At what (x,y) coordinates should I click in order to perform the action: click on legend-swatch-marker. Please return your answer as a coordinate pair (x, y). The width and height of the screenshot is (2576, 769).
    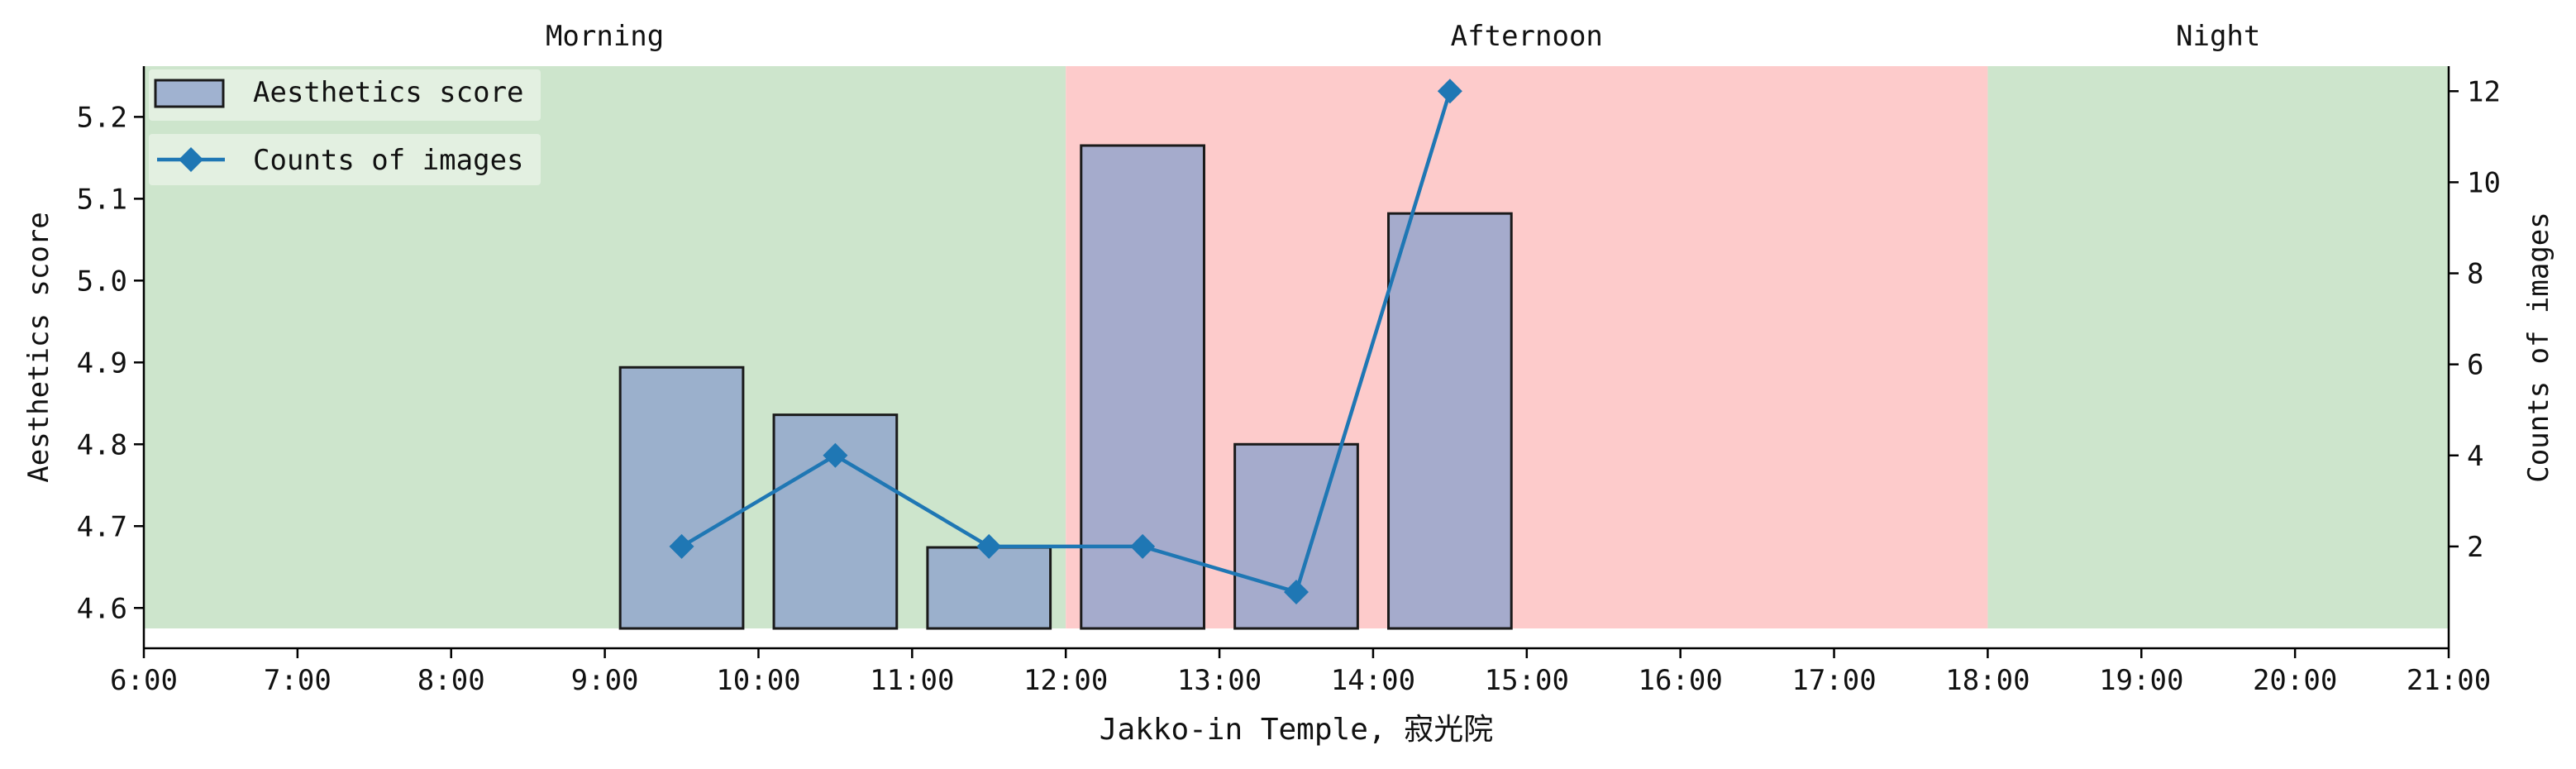
    Looking at the image, I should click on (191, 160).